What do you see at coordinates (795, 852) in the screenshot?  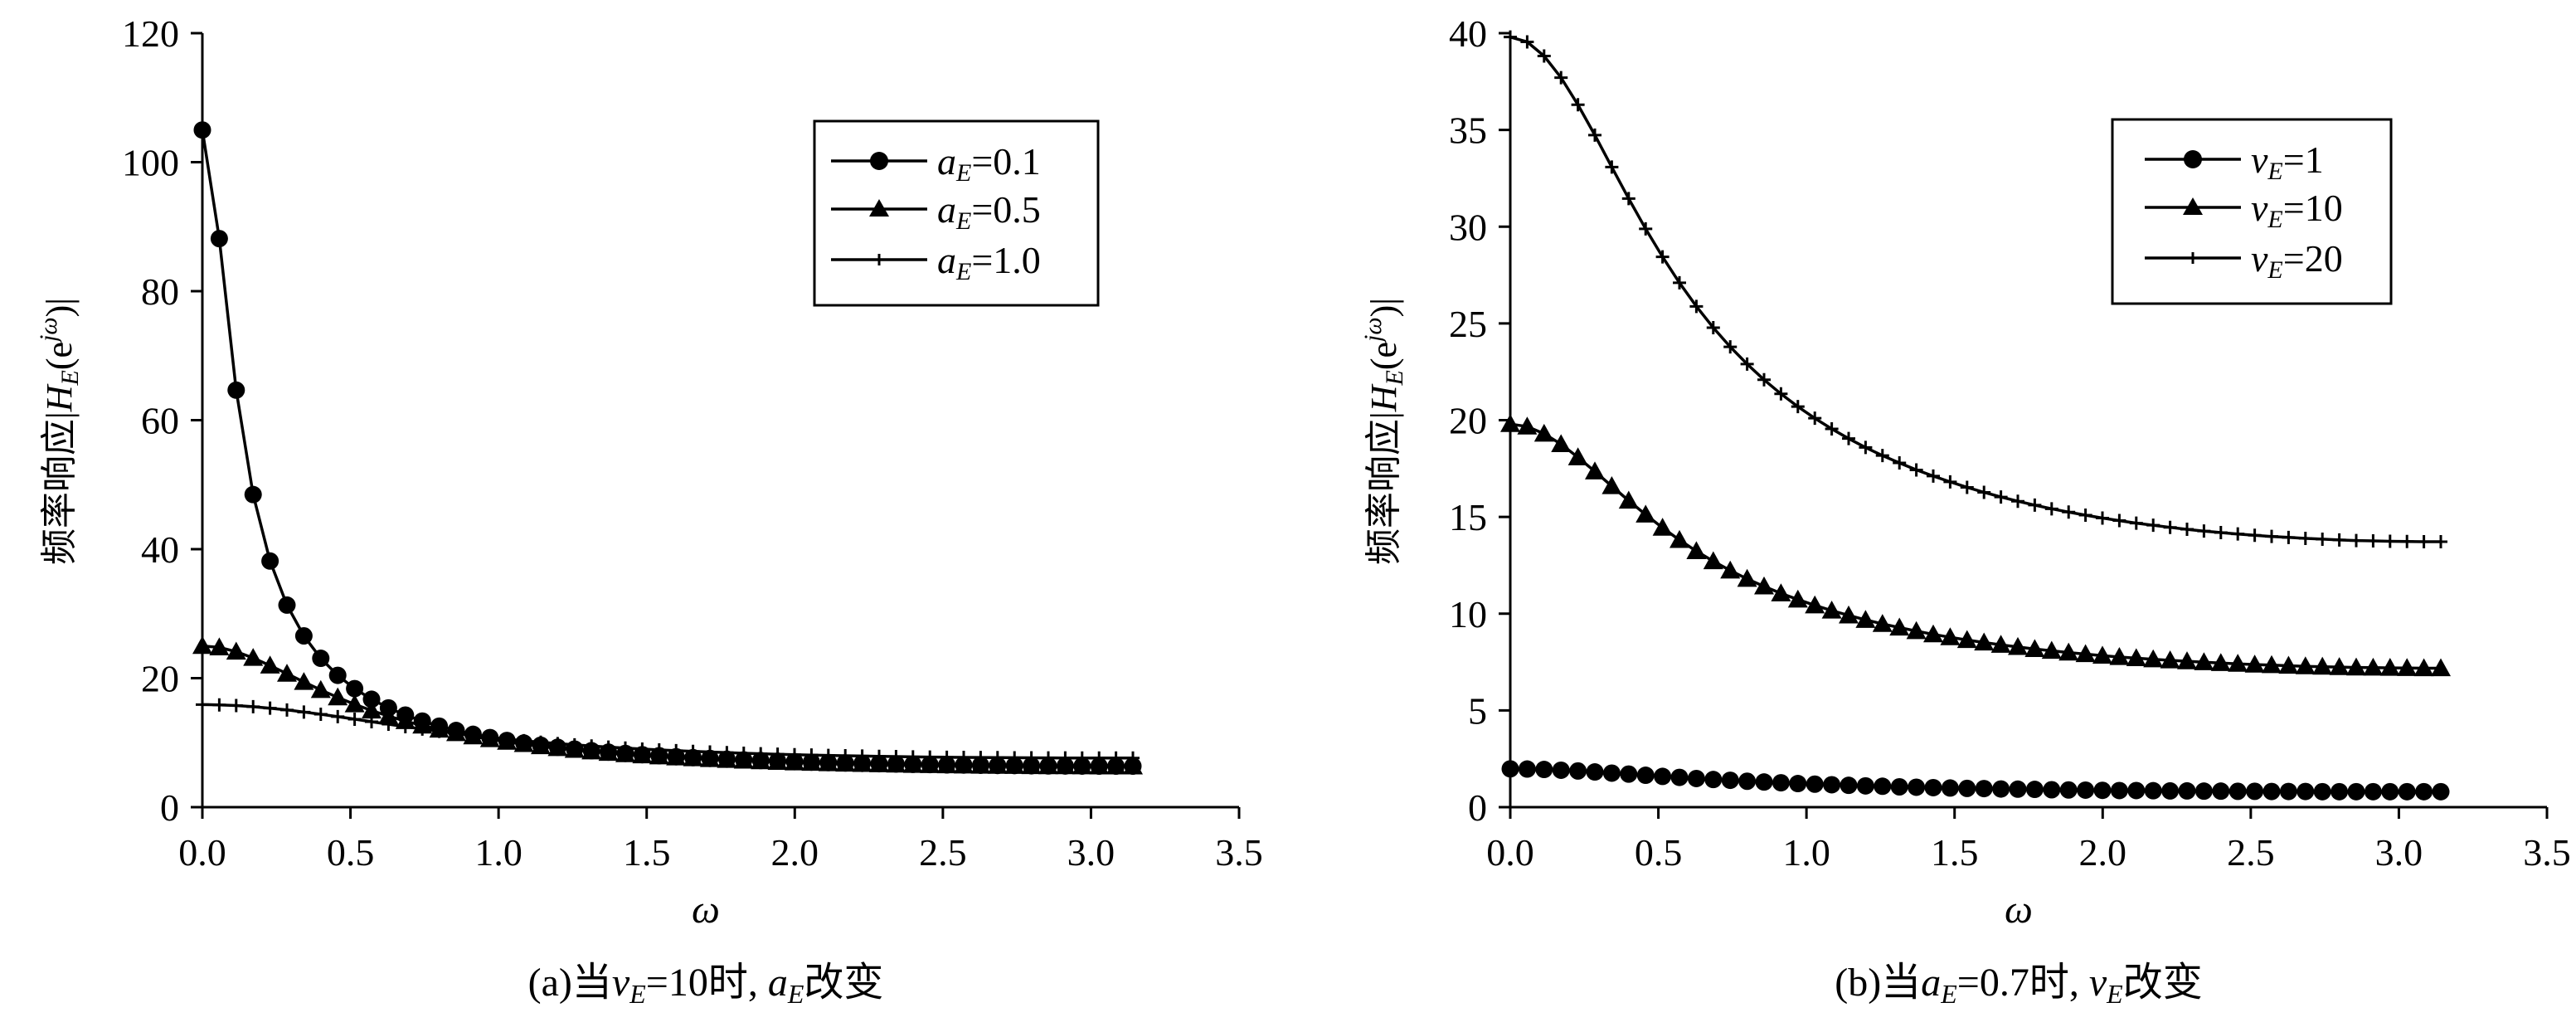 I see `x-tick-label-a: 2.0` at bounding box center [795, 852].